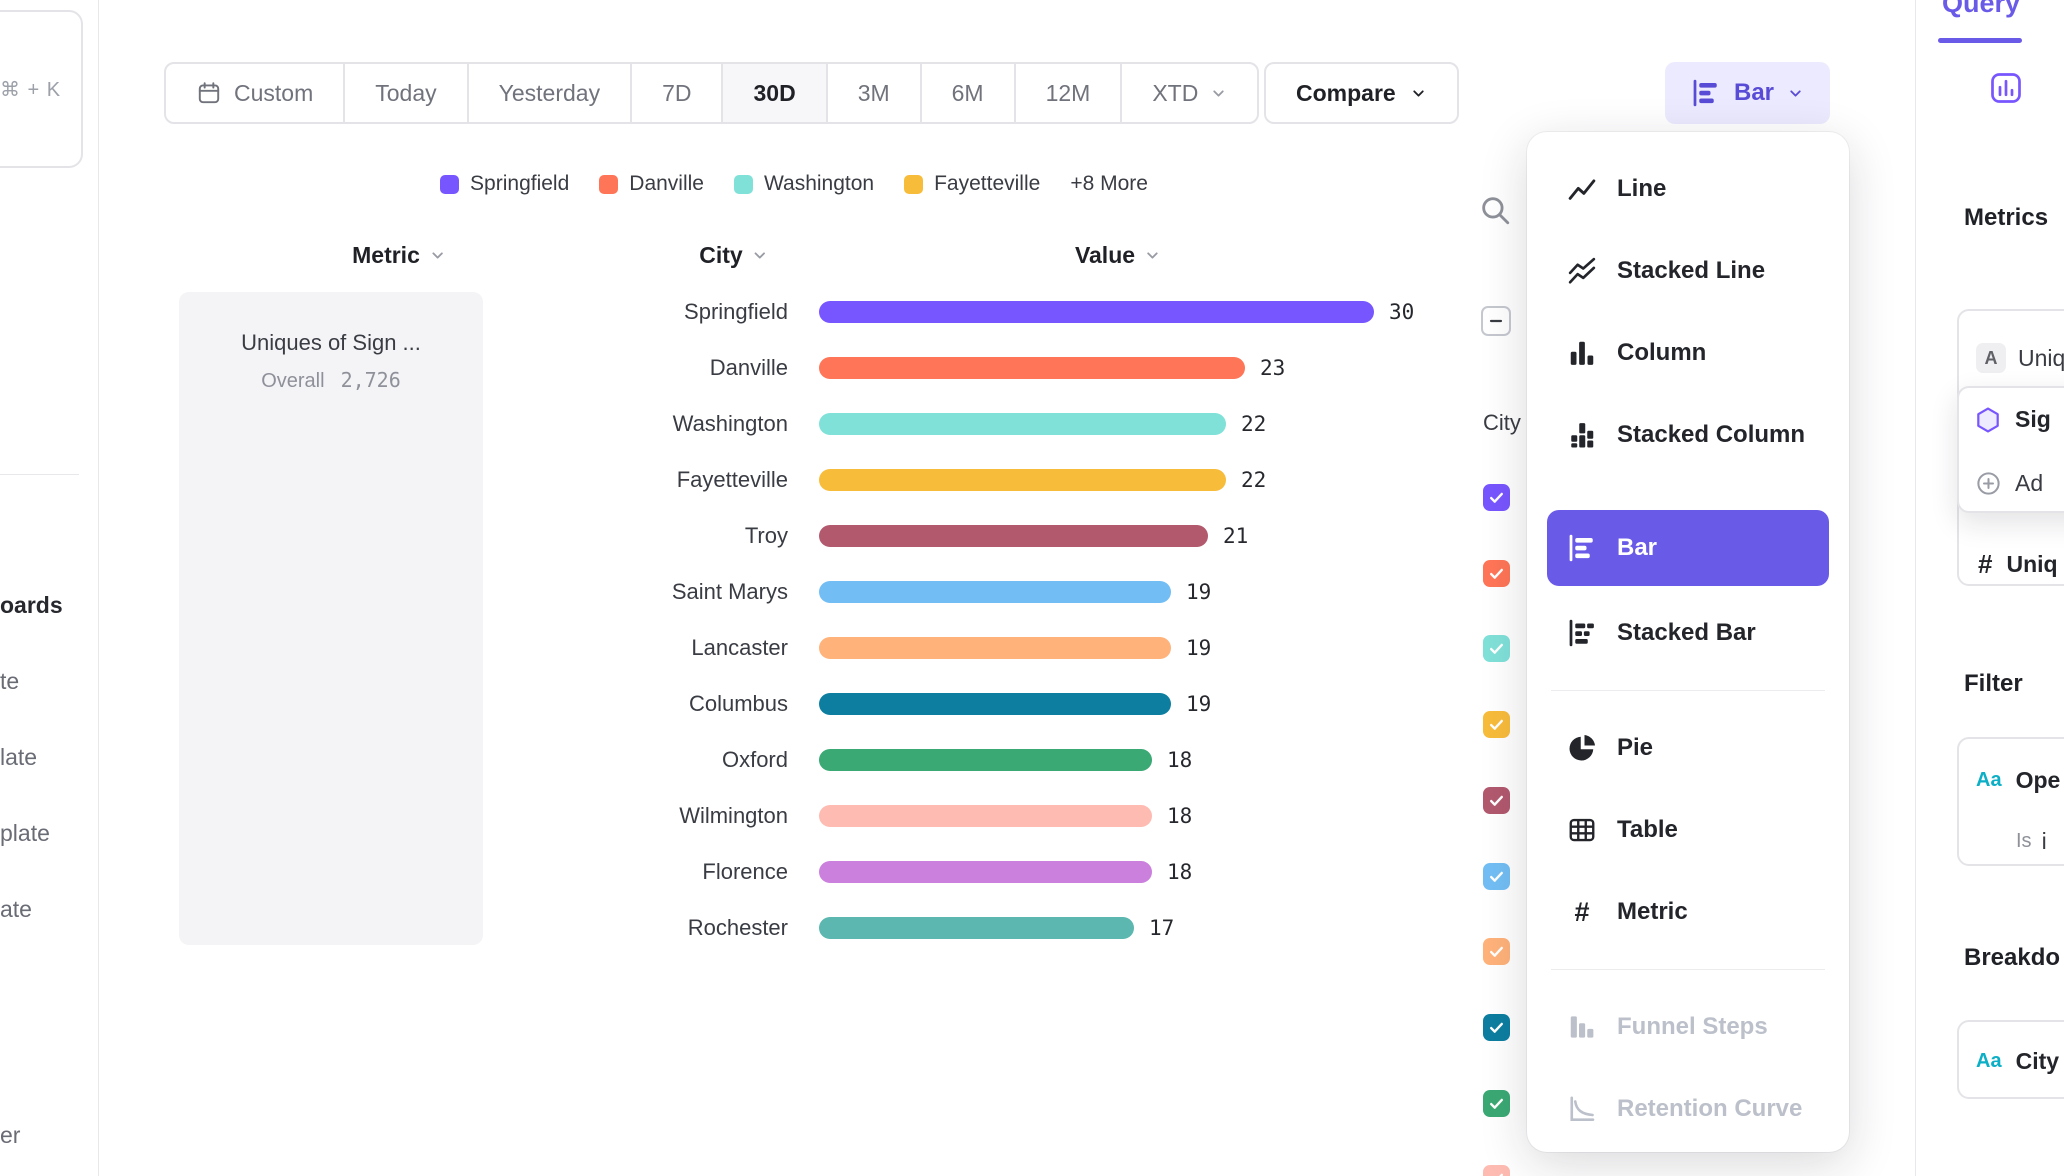 Image resolution: width=2064 pixels, height=1176 pixels. I want to click on compare-button: Compare, so click(1361, 93).